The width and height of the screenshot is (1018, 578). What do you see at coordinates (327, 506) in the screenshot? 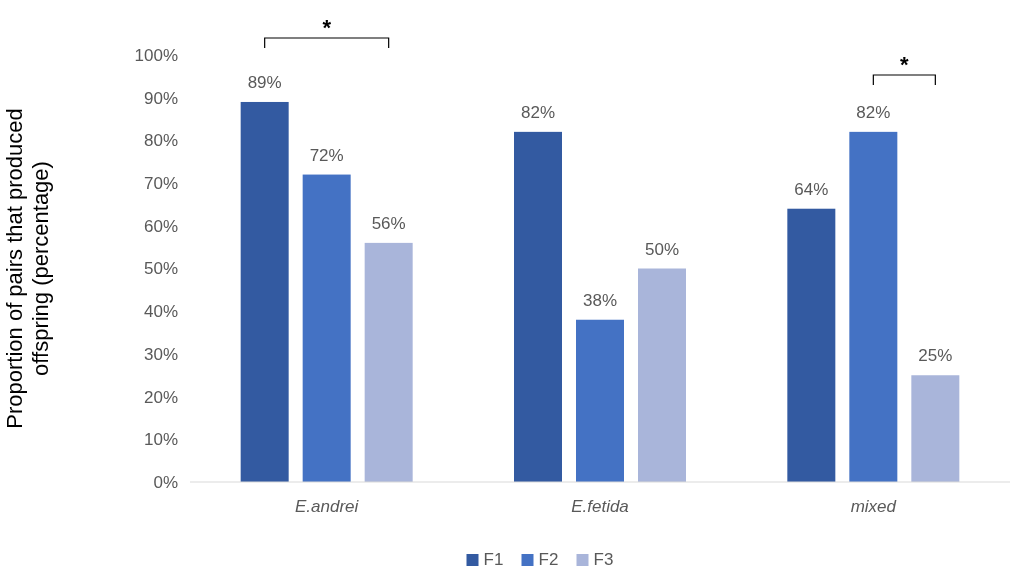
I see `x-tick-label: E.andrei` at bounding box center [327, 506].